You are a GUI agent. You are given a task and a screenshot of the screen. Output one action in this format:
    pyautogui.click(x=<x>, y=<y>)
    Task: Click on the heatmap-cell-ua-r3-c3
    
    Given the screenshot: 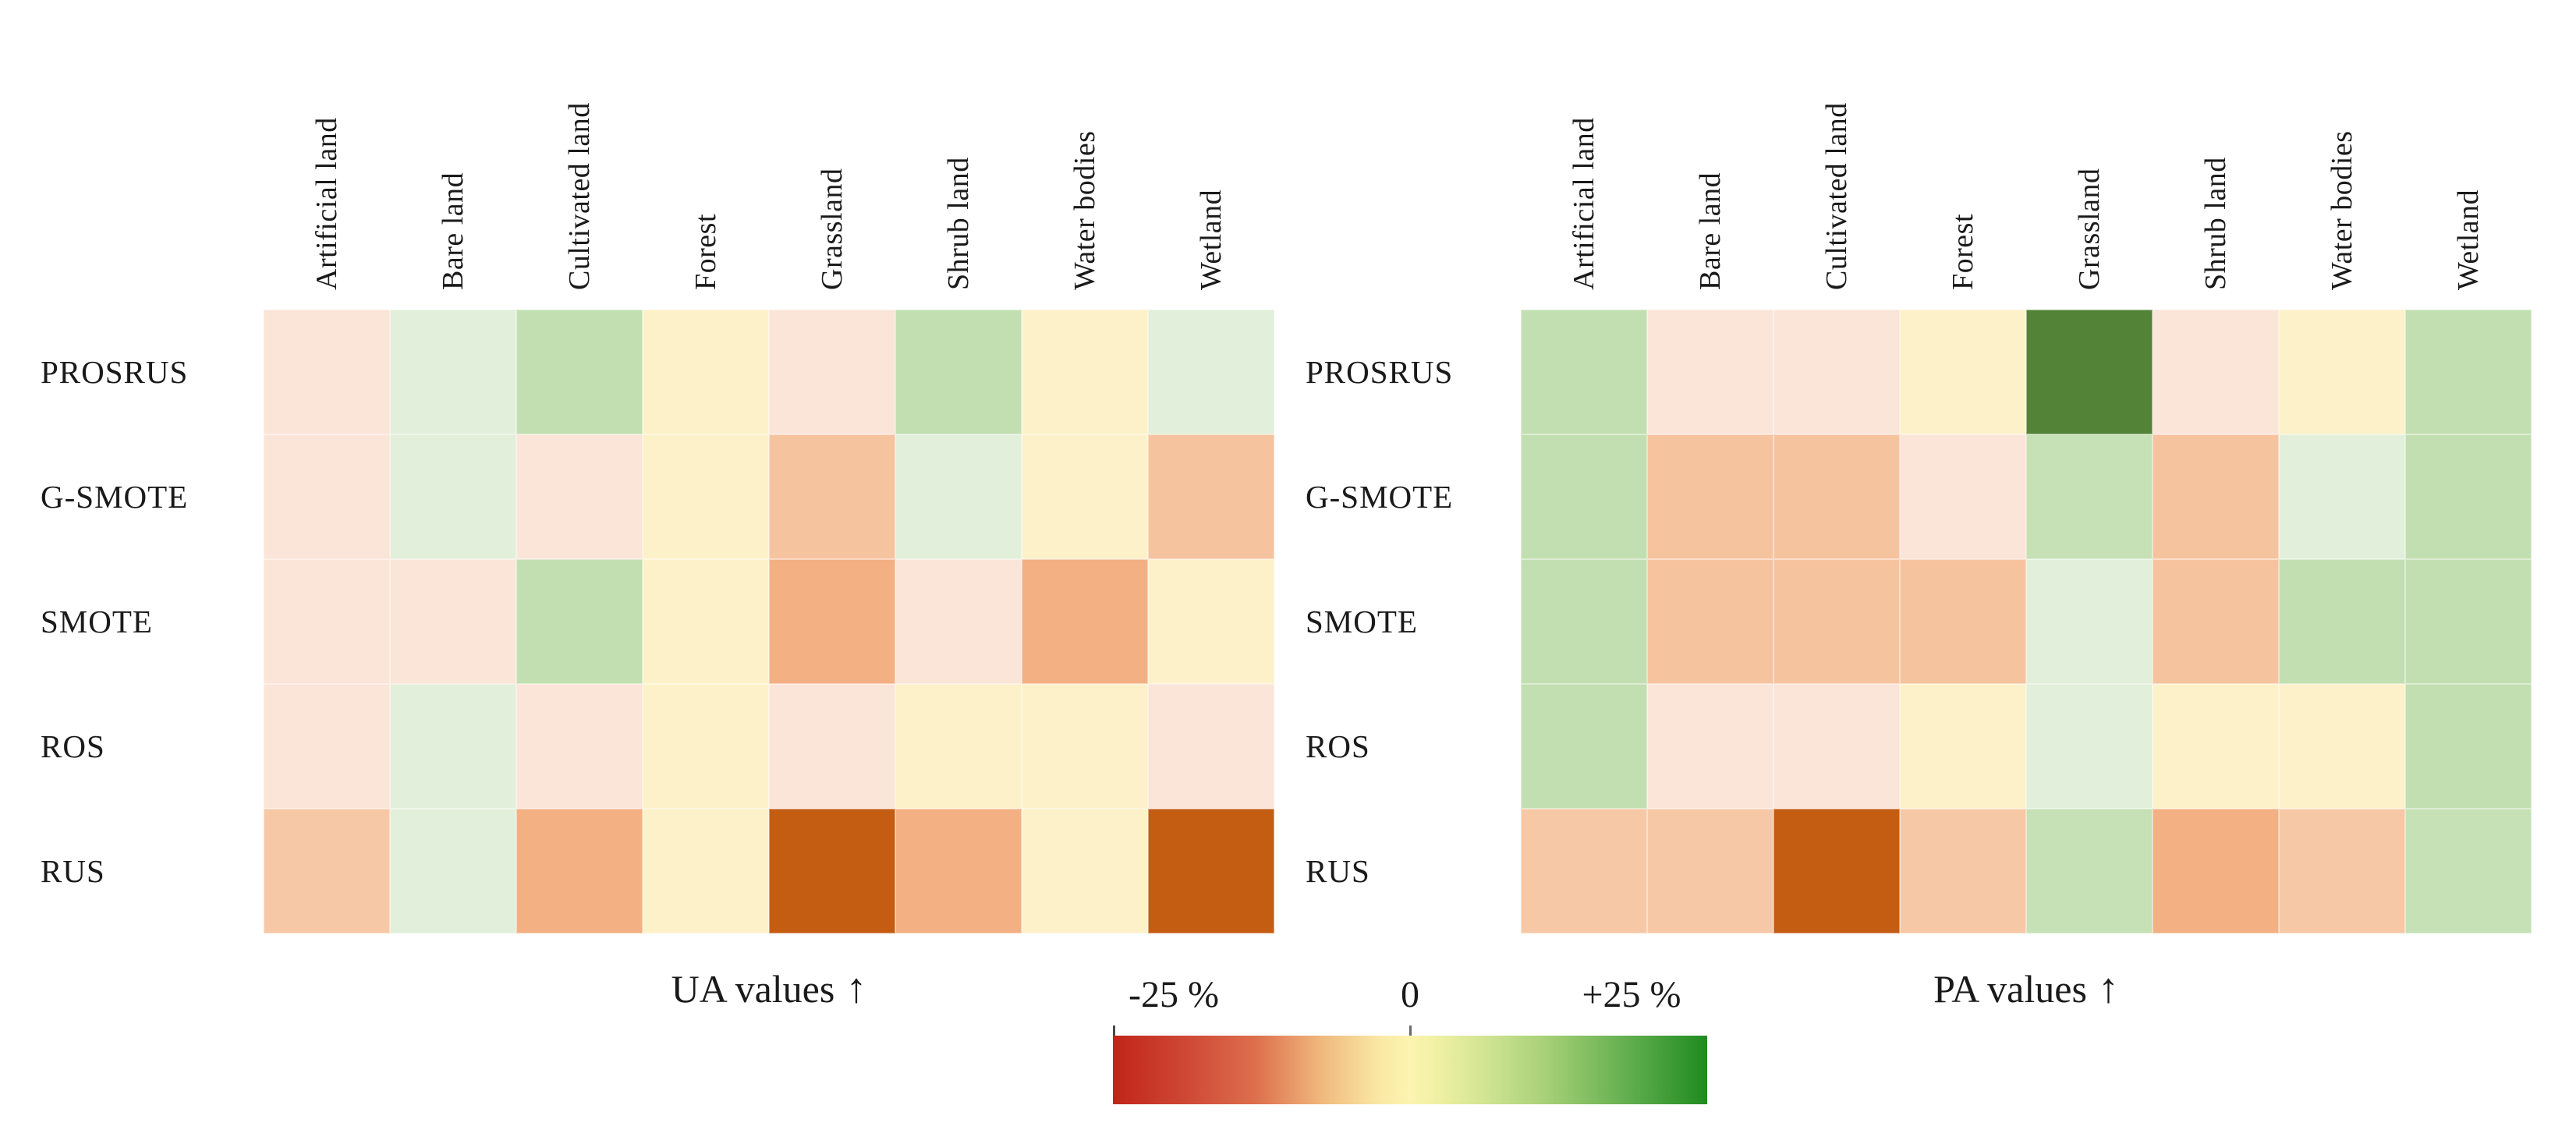 What is the action you would take?
    pyautogui.click(x=706, y=746)
    